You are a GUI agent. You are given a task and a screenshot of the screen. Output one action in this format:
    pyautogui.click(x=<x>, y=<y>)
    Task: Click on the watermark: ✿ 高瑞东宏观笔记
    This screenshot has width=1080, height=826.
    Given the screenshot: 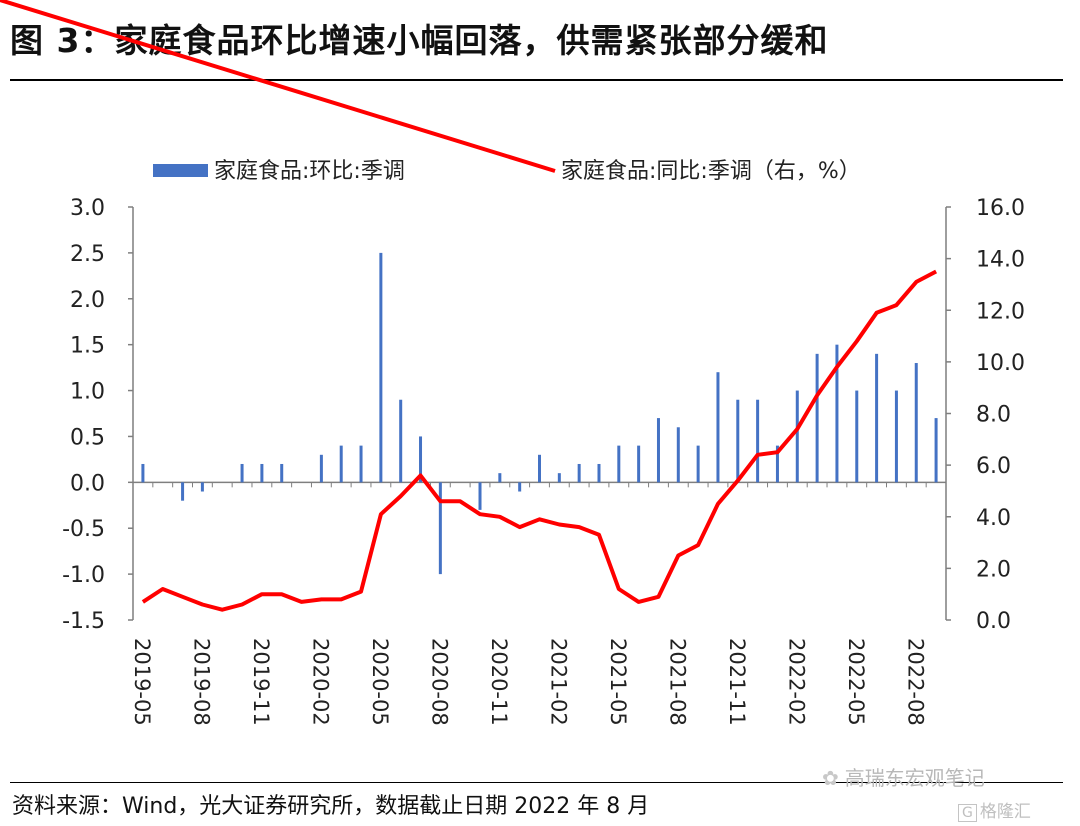 What is the action you would take?
    pyautogui.click(x=903, y=776)
    